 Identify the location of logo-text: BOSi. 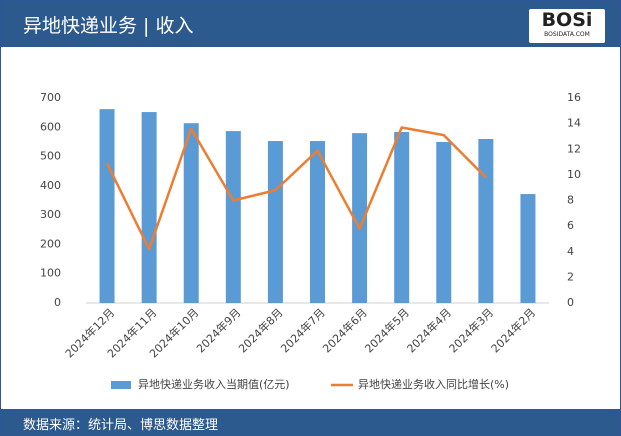
(567, 20).